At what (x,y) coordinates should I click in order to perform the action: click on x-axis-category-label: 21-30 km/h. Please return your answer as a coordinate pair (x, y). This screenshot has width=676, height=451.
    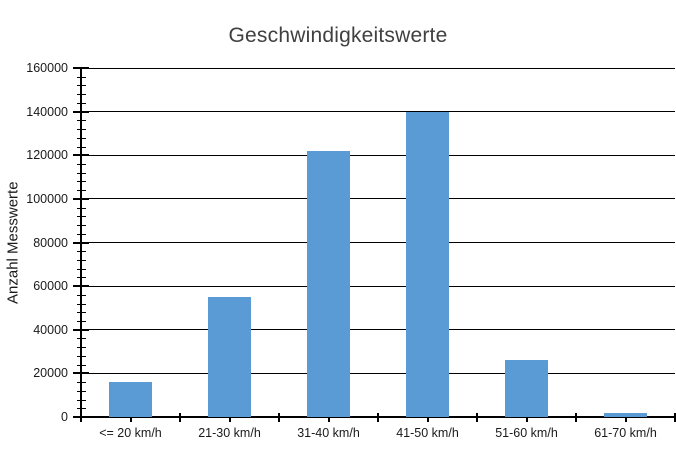
    Looking at the image, I should click on (229, 433).